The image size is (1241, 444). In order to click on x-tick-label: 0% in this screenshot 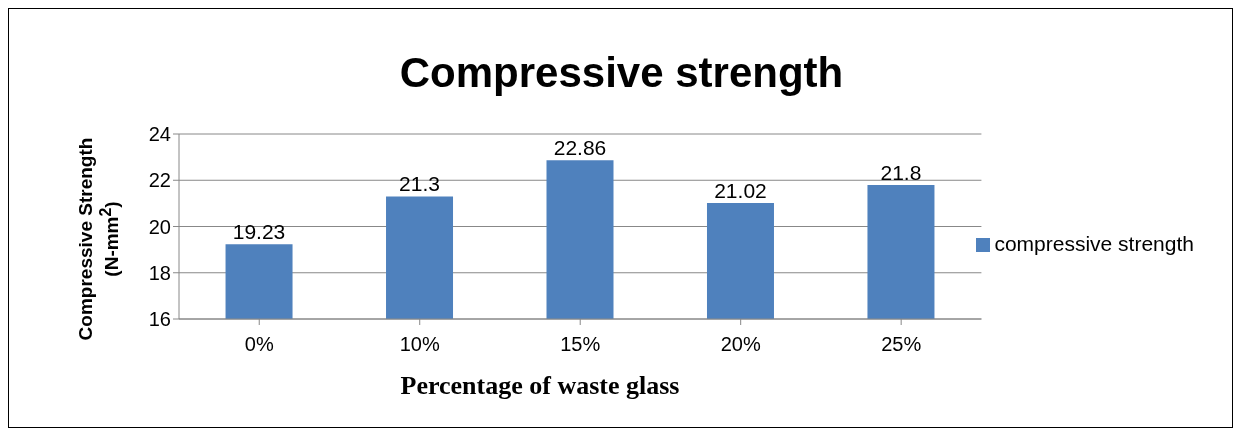, I will do `click(259, 344)`.